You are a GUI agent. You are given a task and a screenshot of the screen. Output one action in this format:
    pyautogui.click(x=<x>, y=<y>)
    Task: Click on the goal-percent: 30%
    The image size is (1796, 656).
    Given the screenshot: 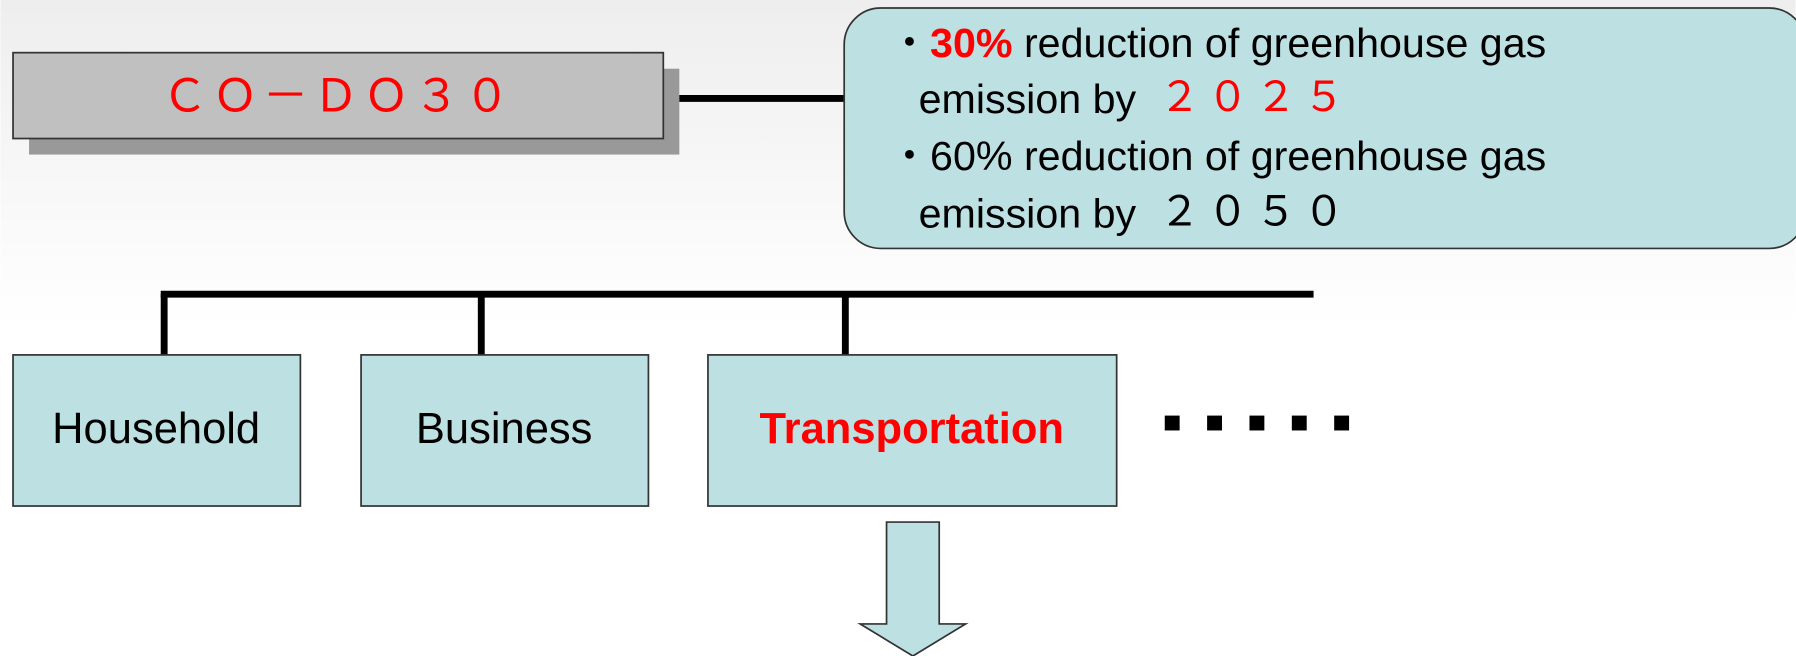 What is the action you would take?
    pyautogui.click(x=971, y=43)
    